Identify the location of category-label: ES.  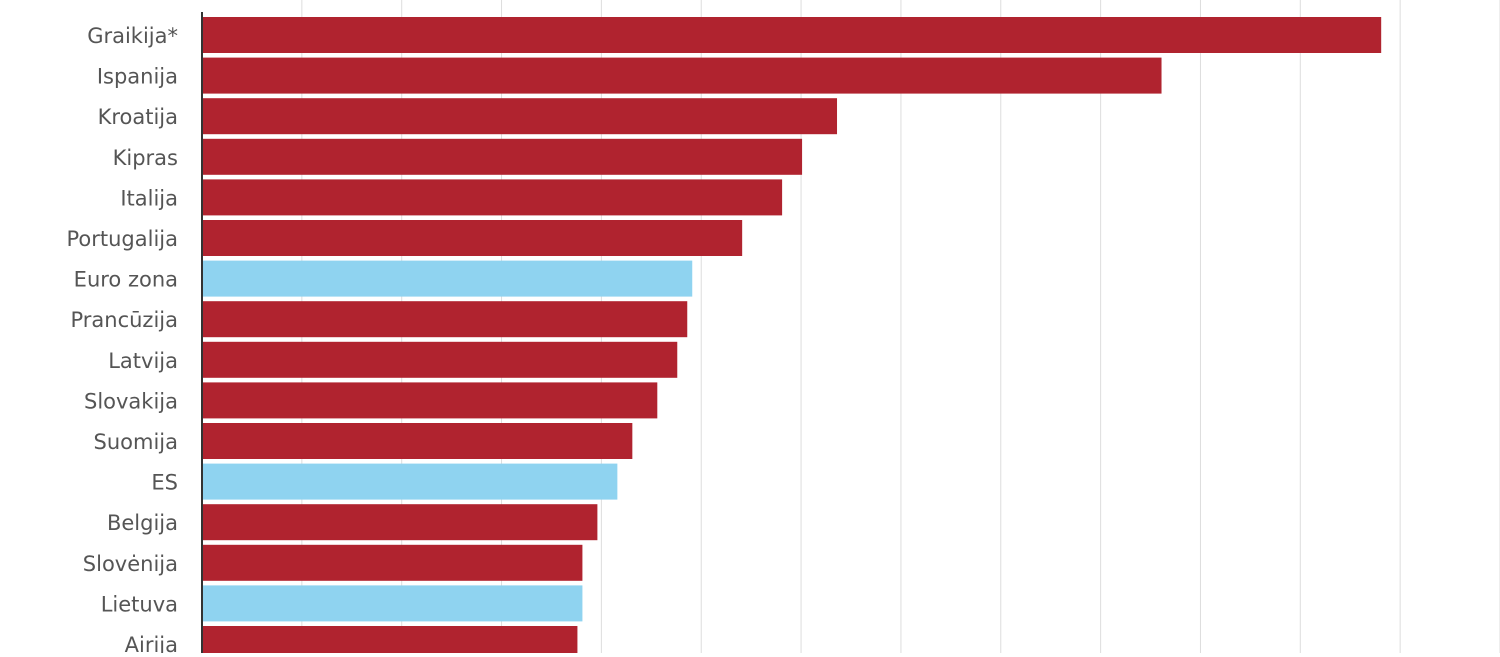
(164, 483).